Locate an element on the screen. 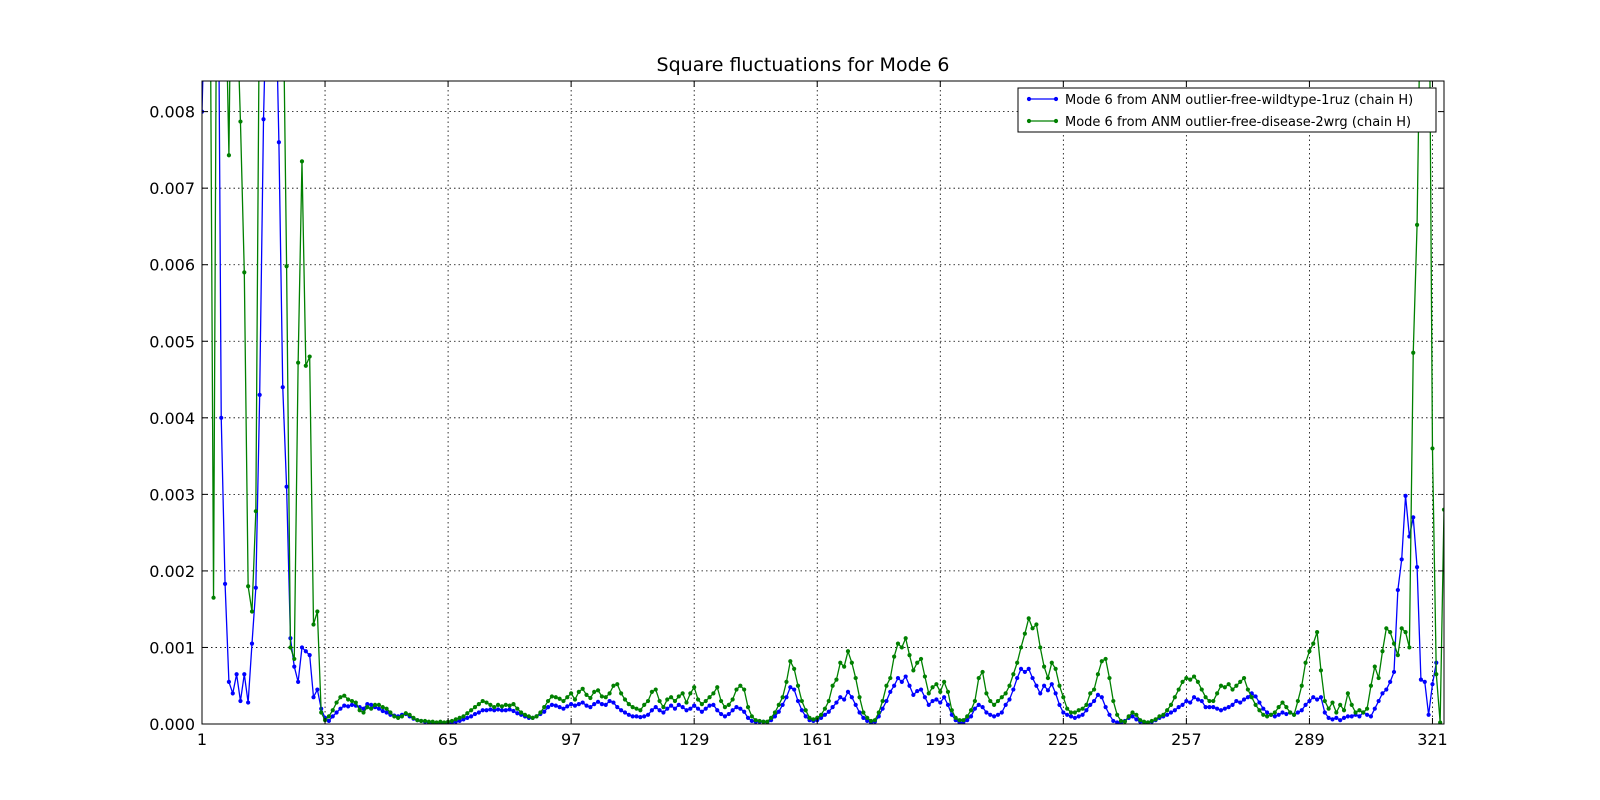  x-tick-label: 161 is located at coordinates (817, 739).